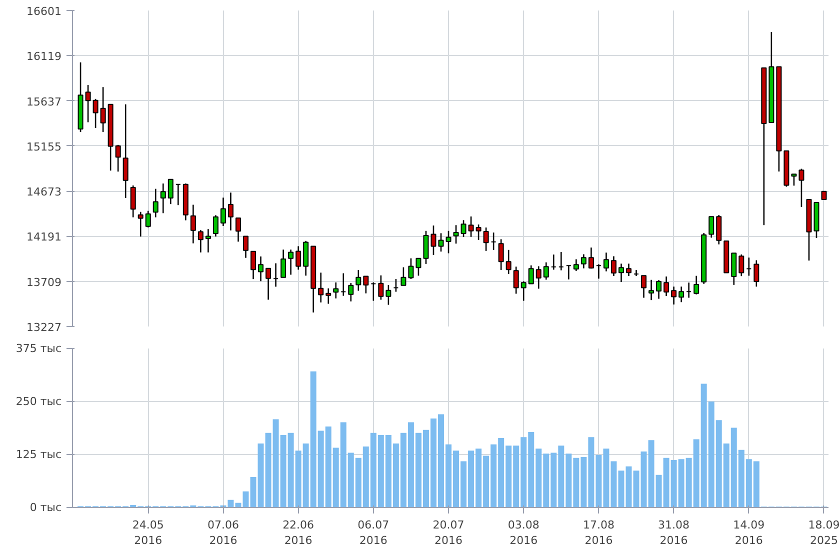 This screenshot has width=840, height=550. Describe the element at coordinates (223, 533) in the screenshot. I see `x-tick-label: 07.06 2016` at that location.